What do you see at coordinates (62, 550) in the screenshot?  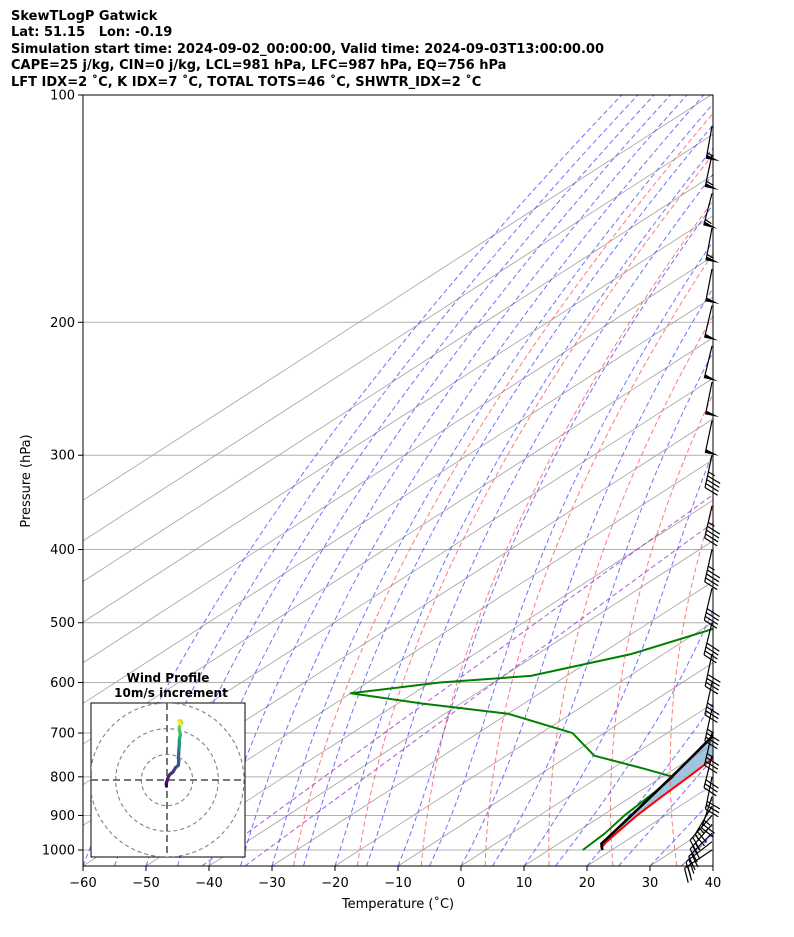 I see `y-tick-label: 400` at bounding box center [62, 550].